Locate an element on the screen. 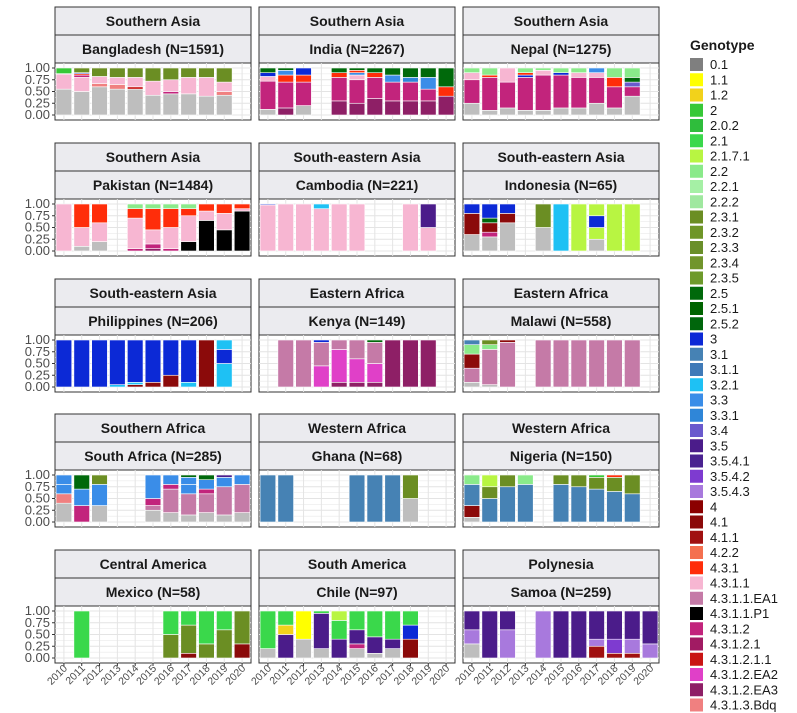 The height and width of the screenshot is (713, 797). strip-country-label: Ghana (N=68) is located at coordinates (357, 456).